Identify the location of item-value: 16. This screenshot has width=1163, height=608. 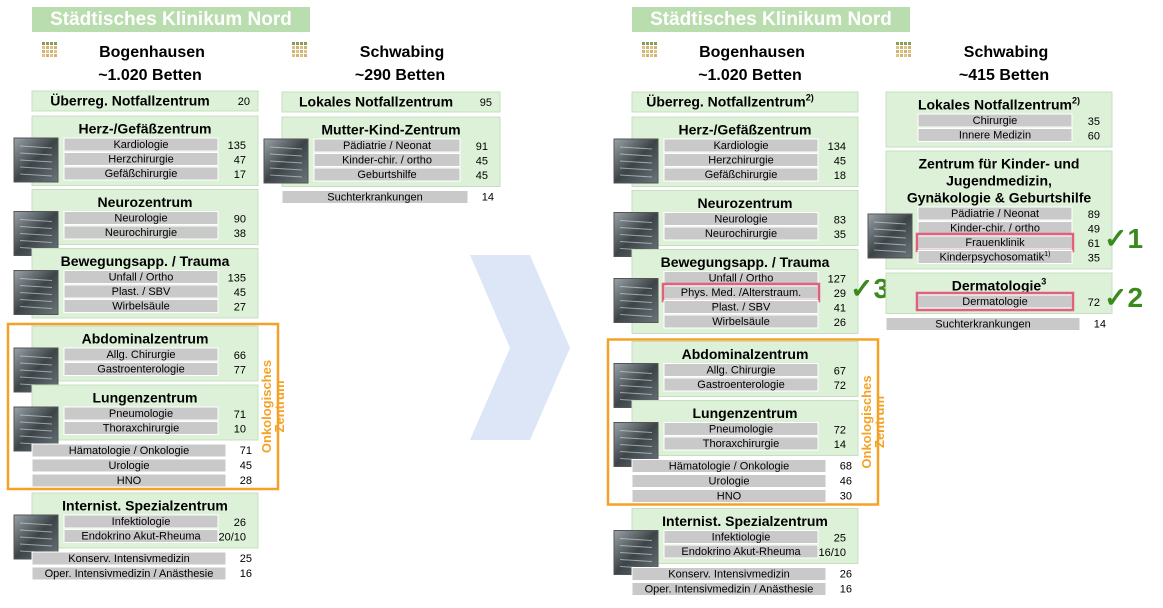
(846, 589).